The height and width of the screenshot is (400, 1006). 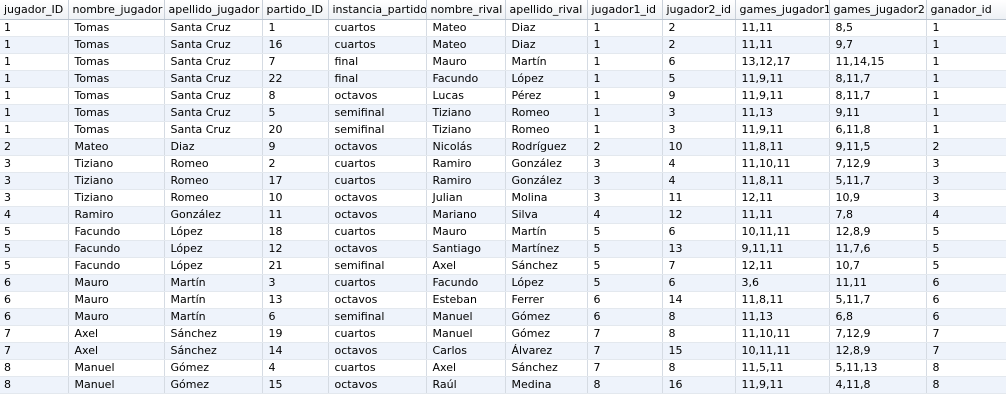 I want to click on column-header-jugador1-id: jugador1_id, so click(x=625, y=10).